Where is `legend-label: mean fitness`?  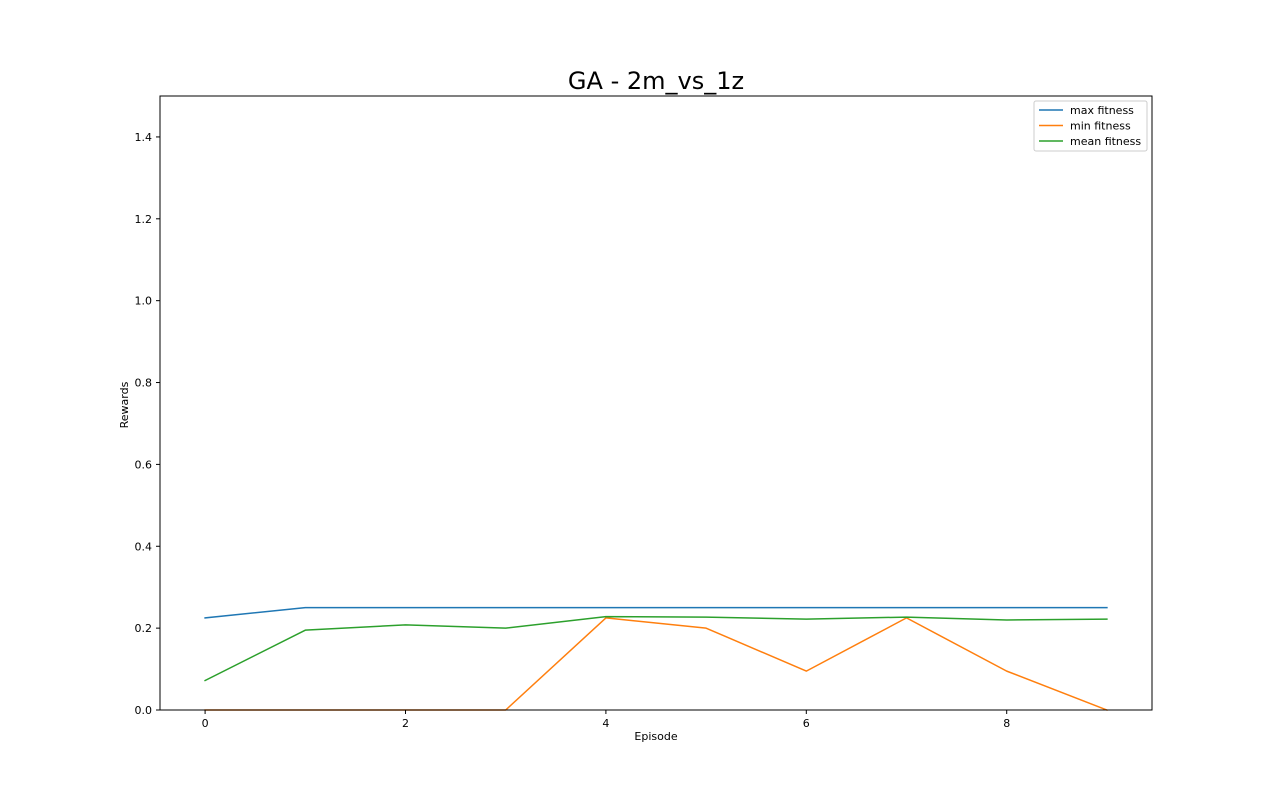
legend-label: mean fitness is located at coordinates (1105, 141).